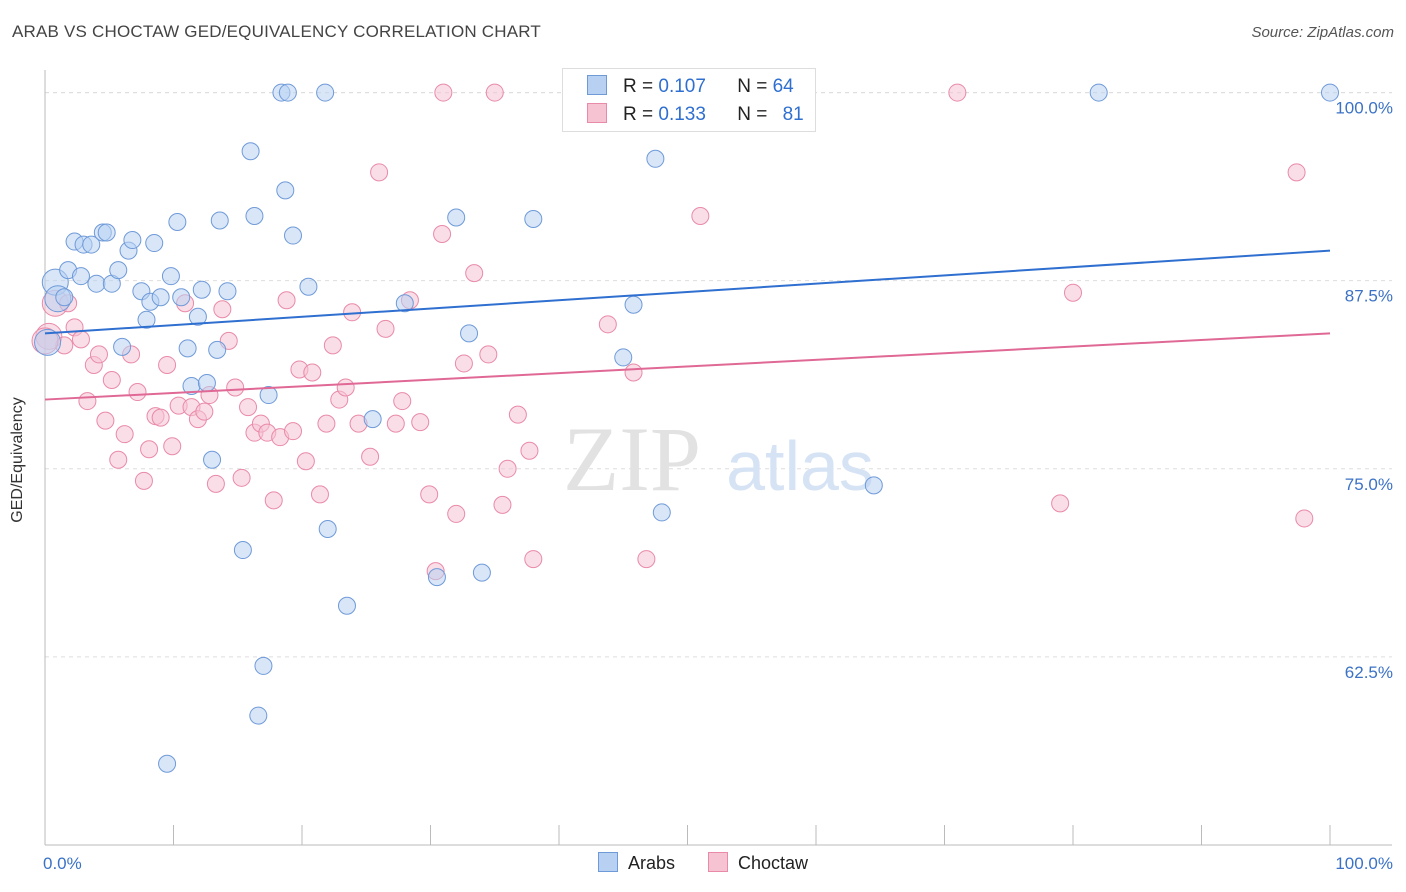 This screenshot has height=892, width=1406. What do you see at coordinates (636, 863) in the screenshot?
I see `legend-item-arabs: Arabs` at bounding box center [636, 863].